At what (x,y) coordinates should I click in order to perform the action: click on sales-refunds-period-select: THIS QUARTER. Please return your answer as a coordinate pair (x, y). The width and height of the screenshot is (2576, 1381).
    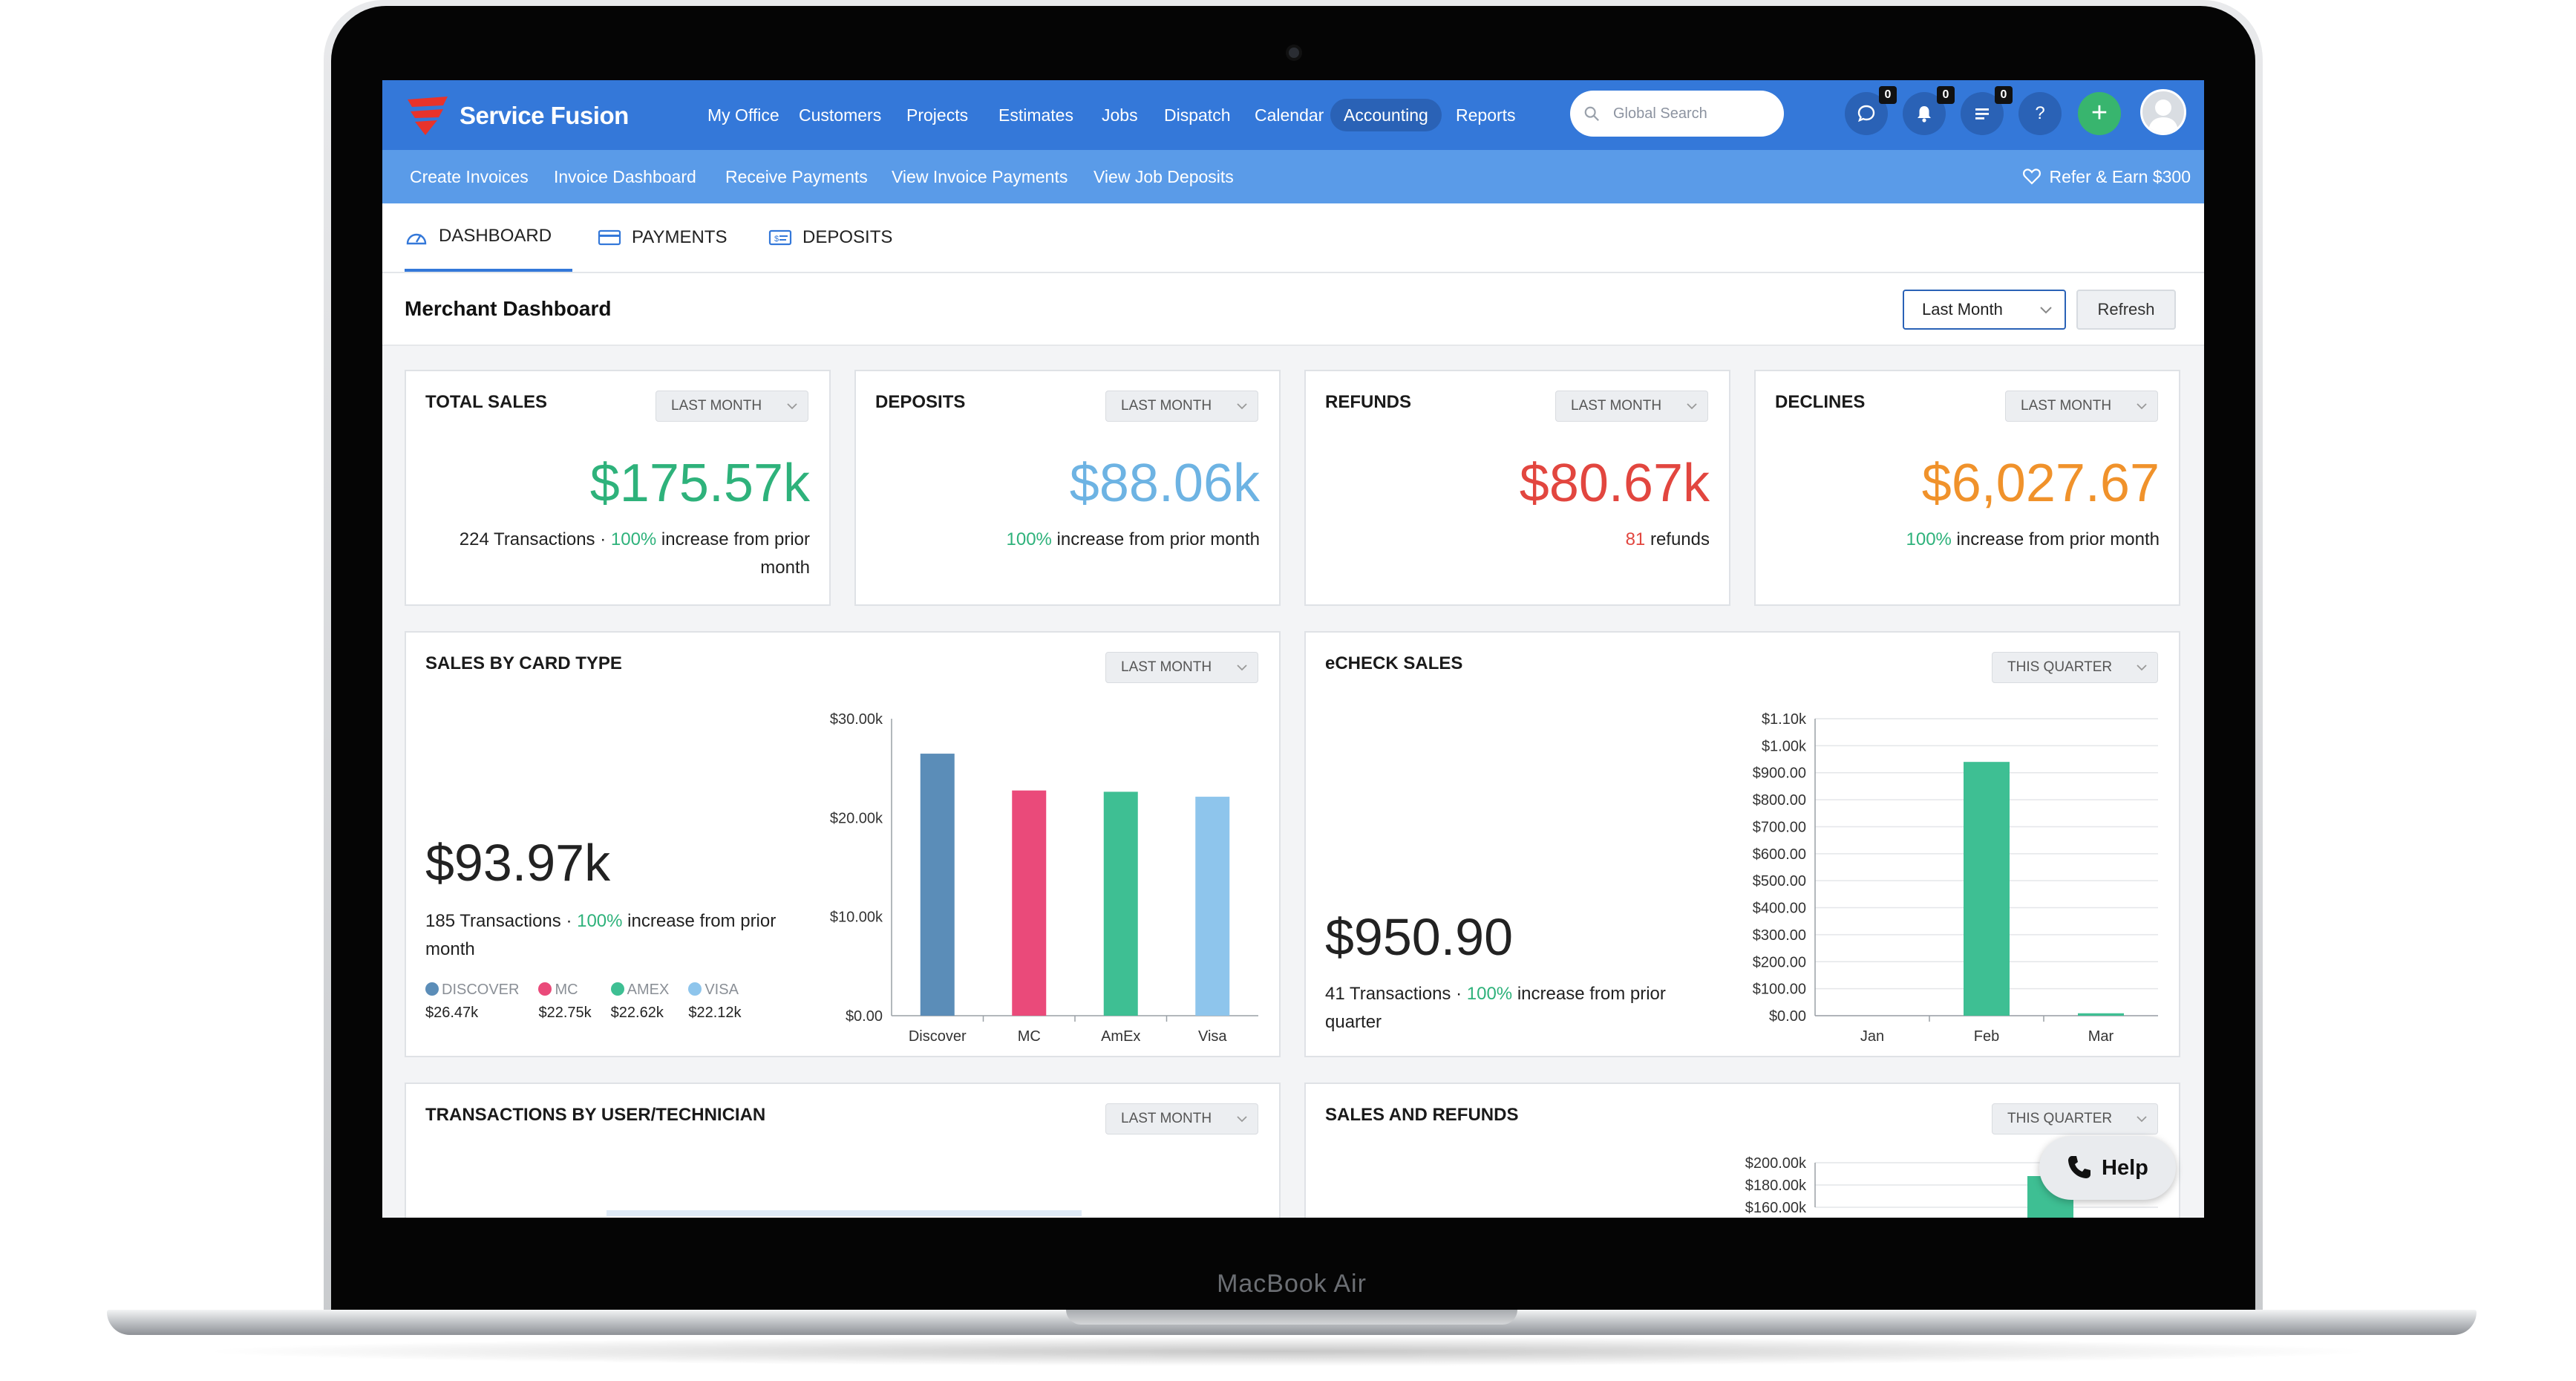
    Looking at the image, I should click on (2075, 1118).